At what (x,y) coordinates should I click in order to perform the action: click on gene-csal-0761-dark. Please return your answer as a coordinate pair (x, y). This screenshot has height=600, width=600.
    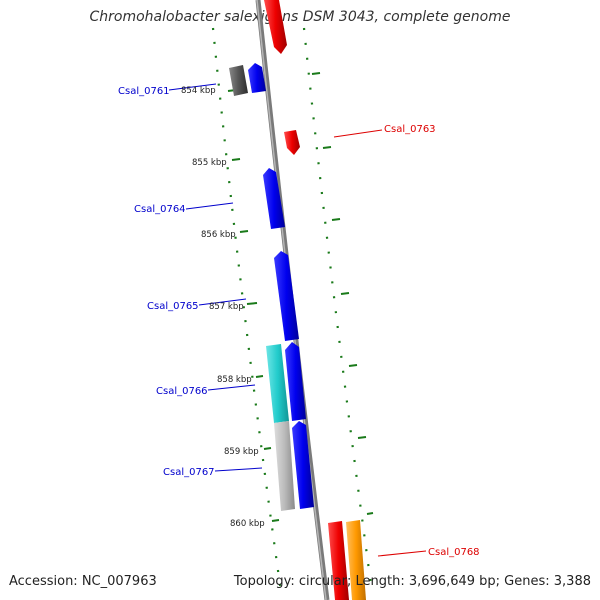
    Looking at the image, I should click on (238, 80).